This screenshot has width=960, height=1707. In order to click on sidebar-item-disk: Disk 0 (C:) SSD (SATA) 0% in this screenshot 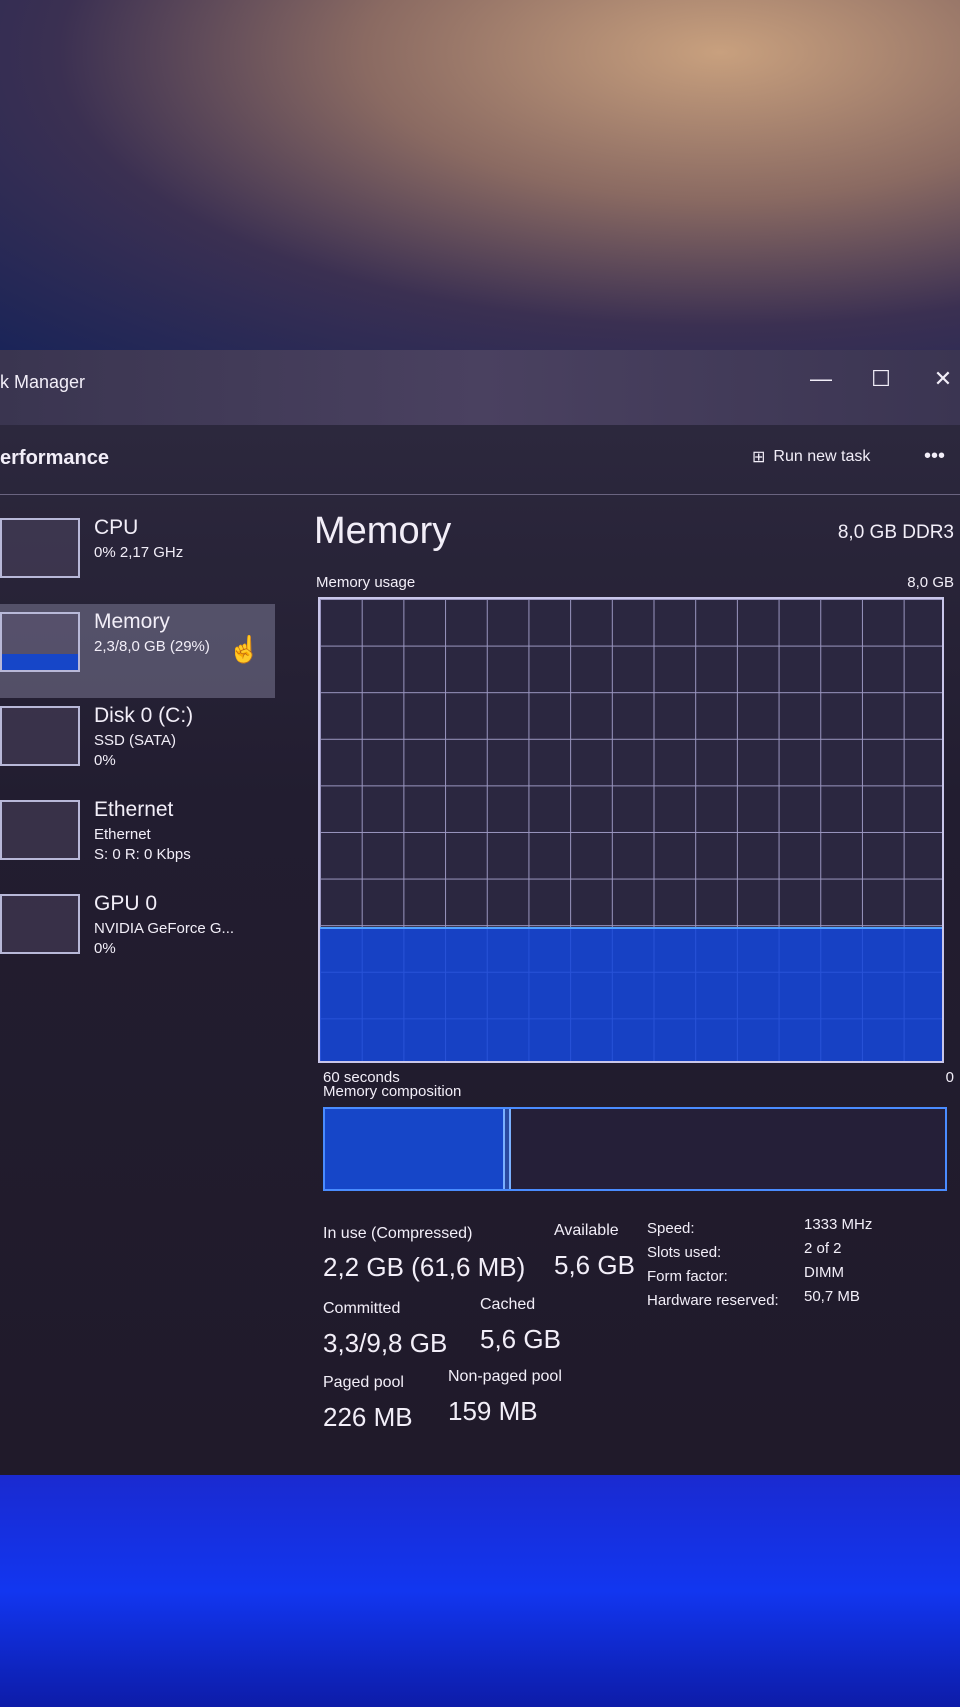, I will do `click(140, 745)`.